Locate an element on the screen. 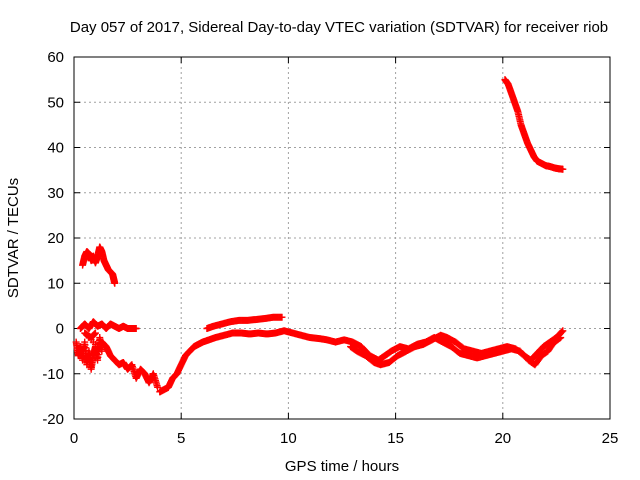 The height and width of the screenshot is (480, 640). x-tick-label: 5 is located at coordinates (181, 438).